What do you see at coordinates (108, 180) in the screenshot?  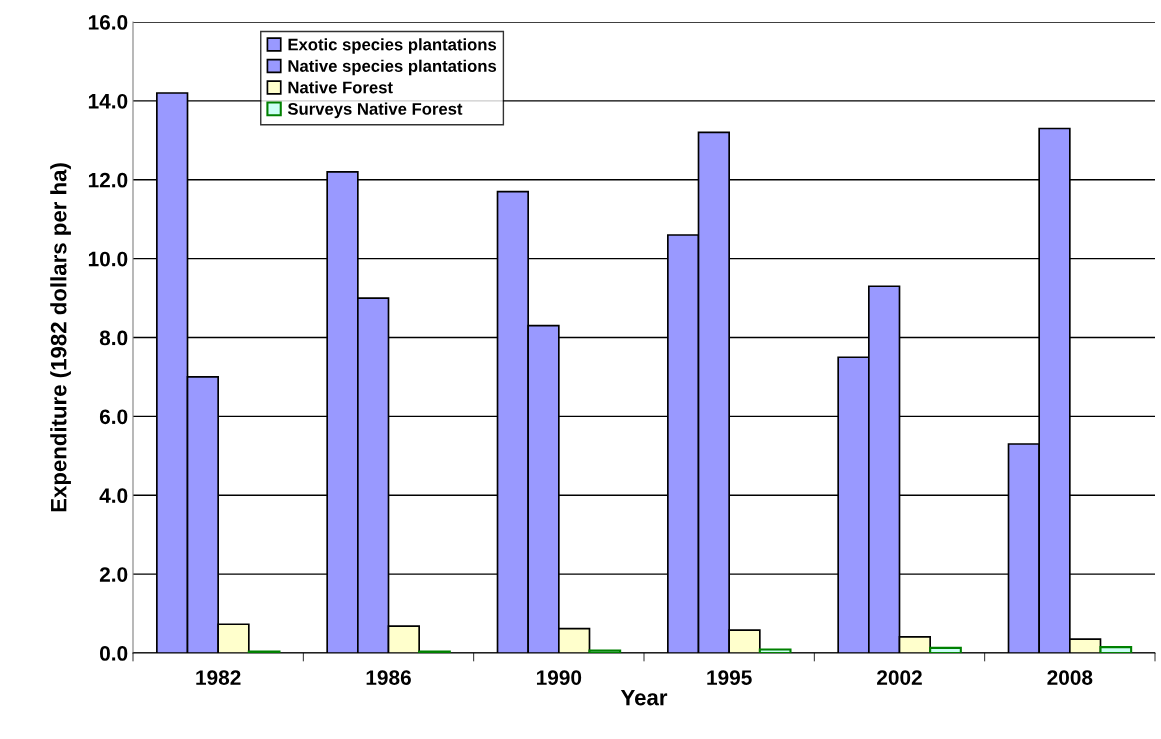 I see `y-tick-label: 12.0` at bounding box center [108, 180].